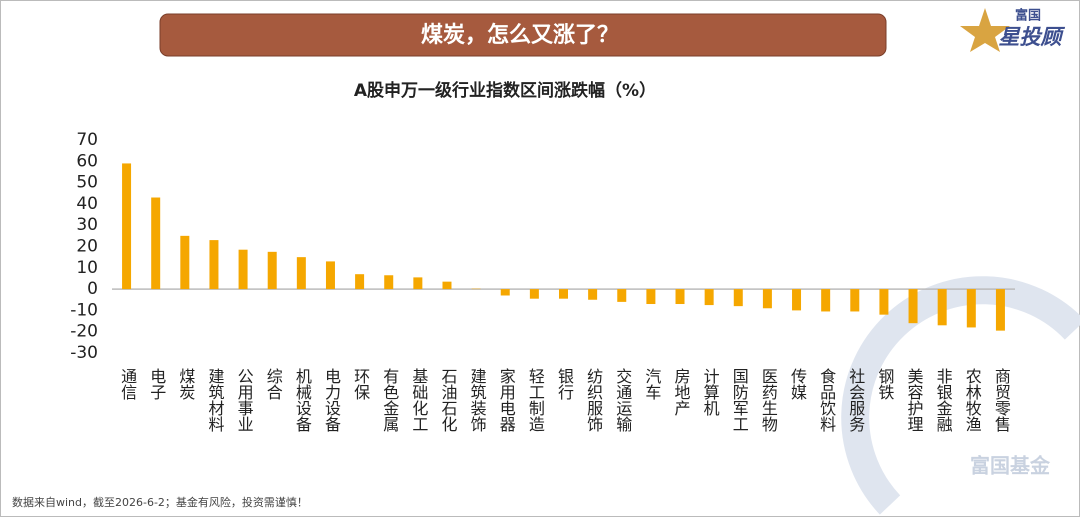  Describe the element at coordinates (160, 502) in the screenshot. I see `footer-note: 数据来自wind，截至2026-6-2；基金有风险，投资需谨慎！` at that location.